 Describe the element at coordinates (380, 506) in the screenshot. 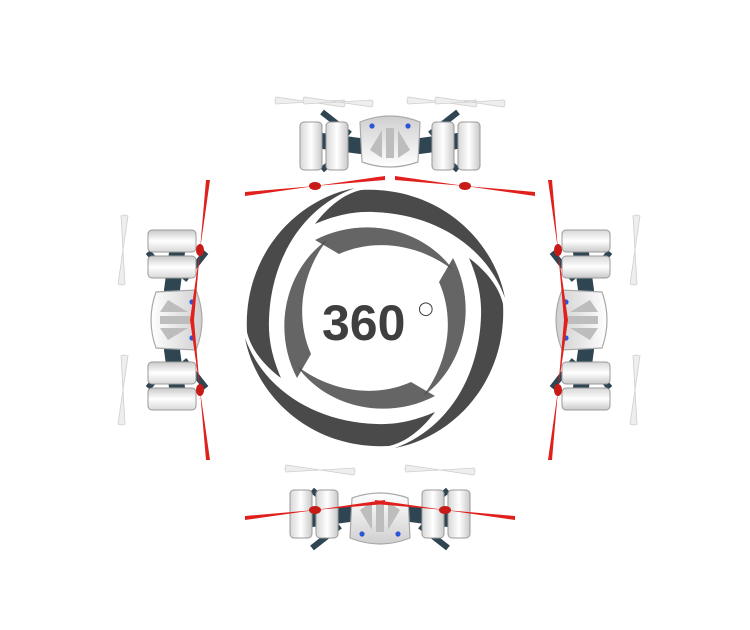

I see `drone-view-bottom` at that location.